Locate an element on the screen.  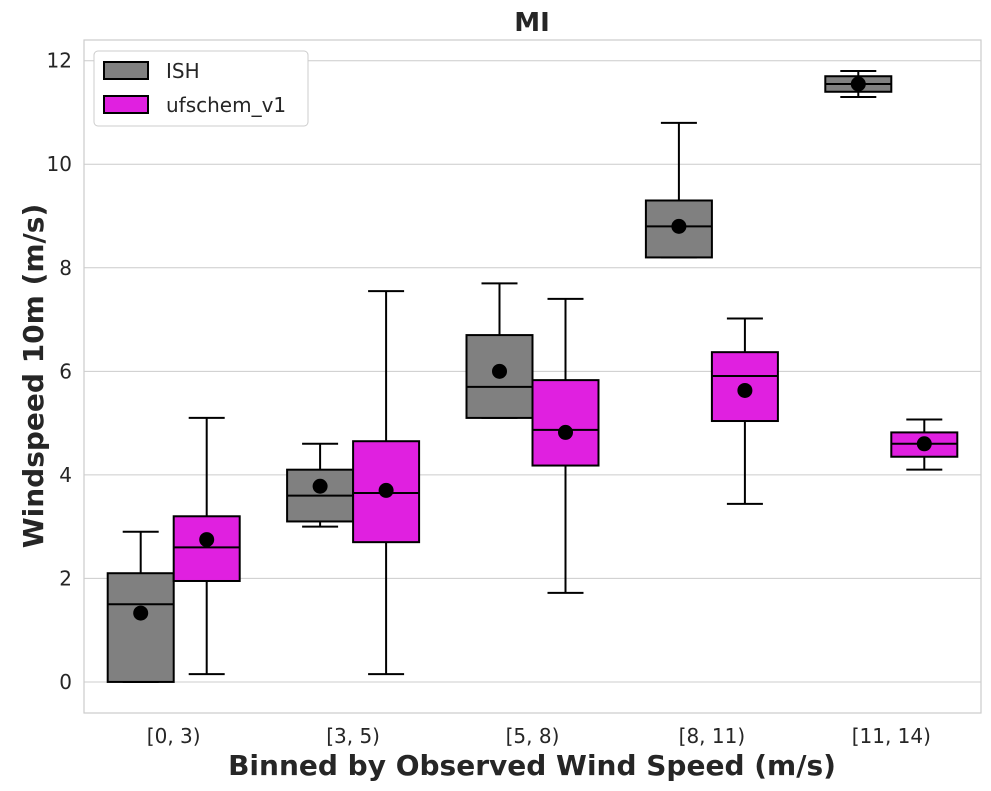
x-axis-label: Binned by Observed Wind Speed (m/s) is located at coordinates (532, 765).